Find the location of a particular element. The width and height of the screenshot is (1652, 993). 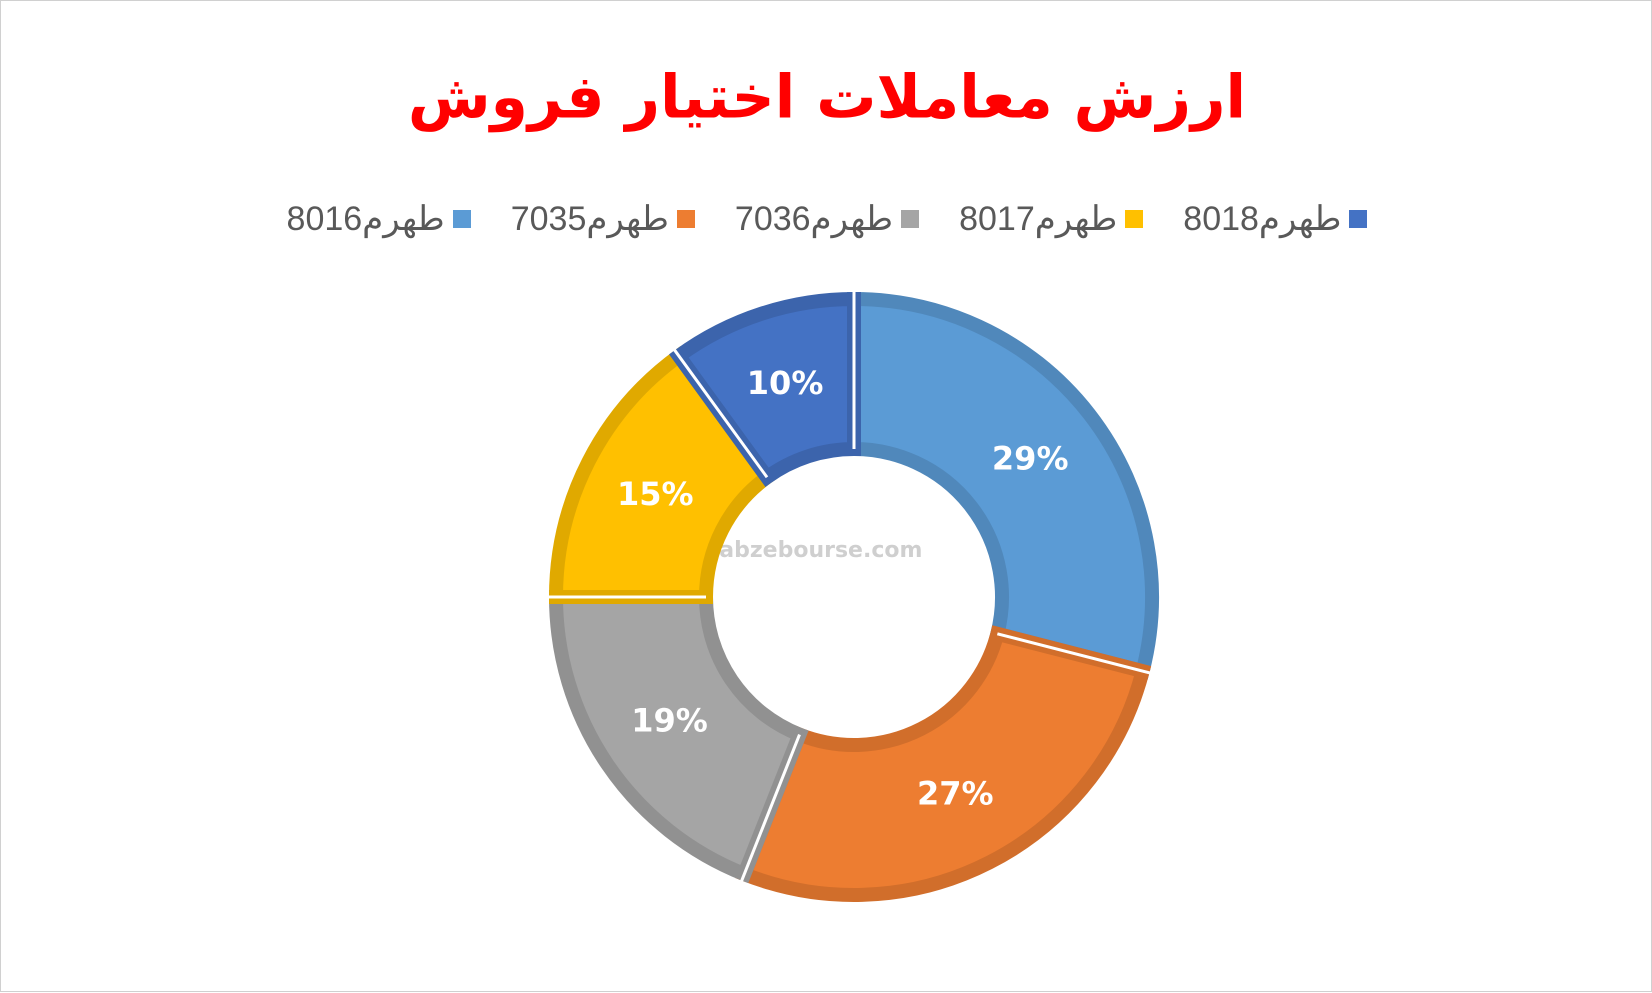

legend-item: طهرم8017 is located at coordinates (1051, 219).